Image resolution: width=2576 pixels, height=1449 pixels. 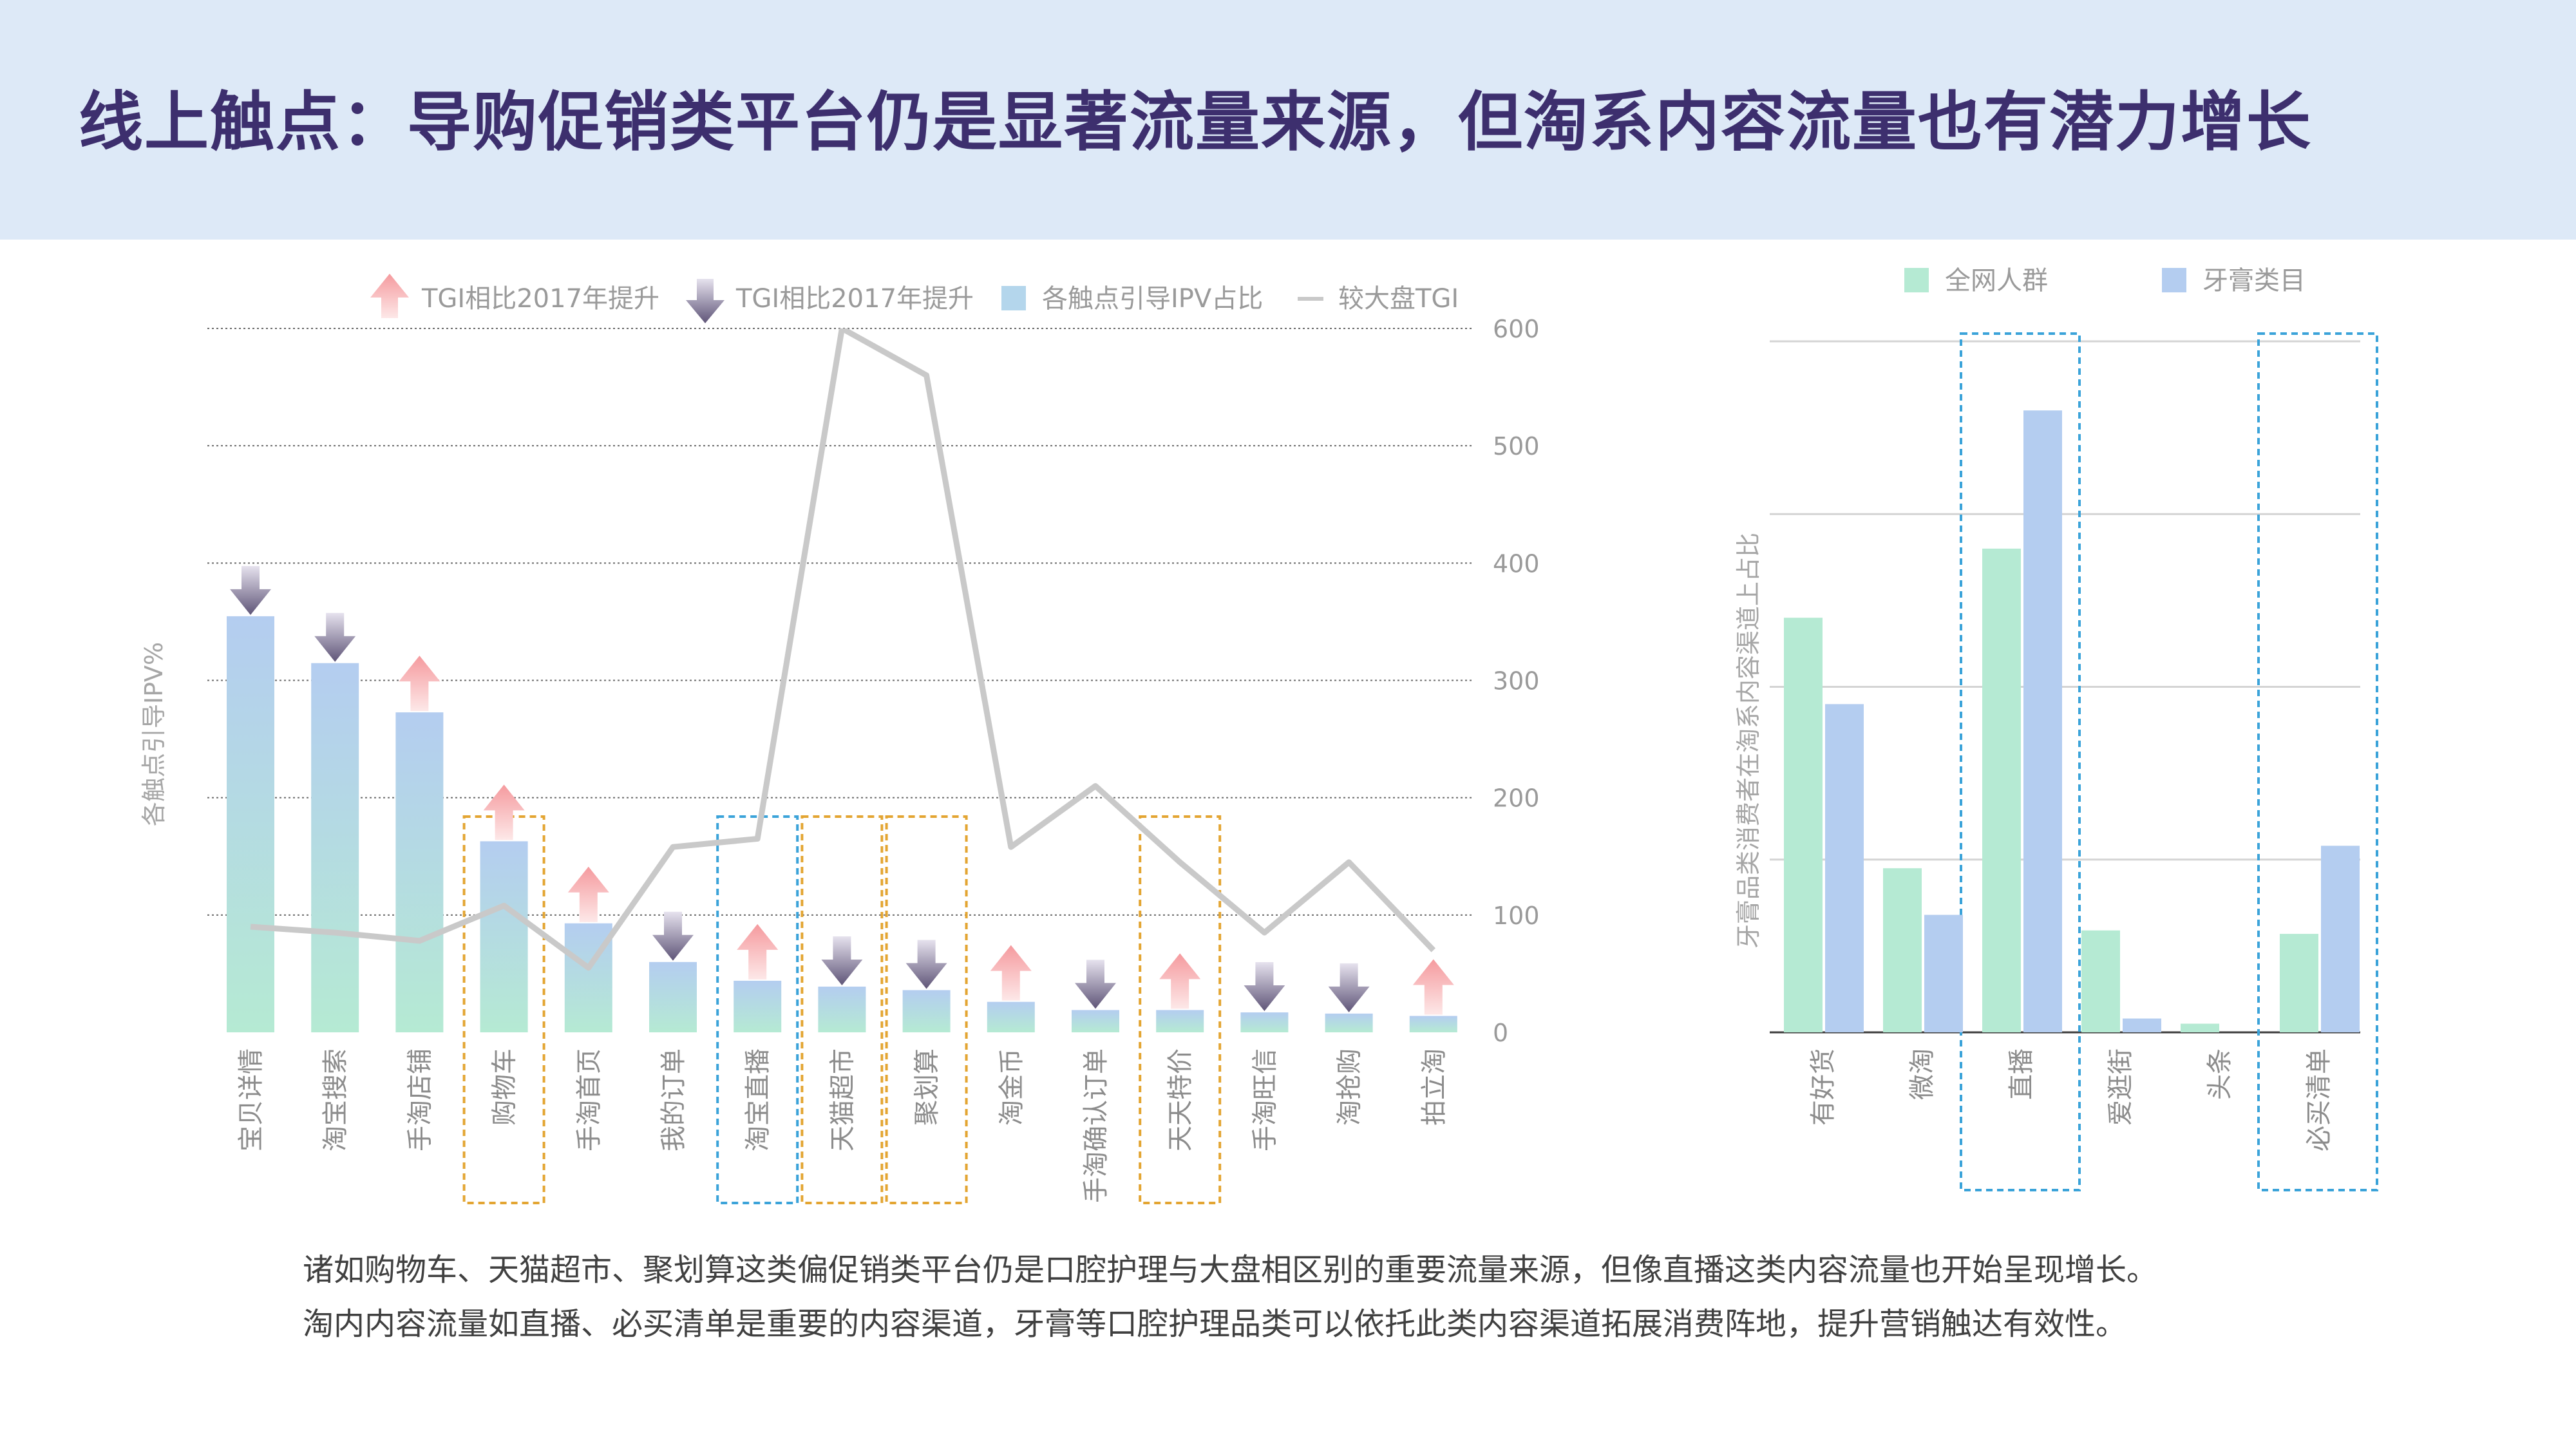 What do you see at coordinates (2319, 1099) in the screenshot?
I see `category-label: 必买清单` at bounding box center [2319, 1099].